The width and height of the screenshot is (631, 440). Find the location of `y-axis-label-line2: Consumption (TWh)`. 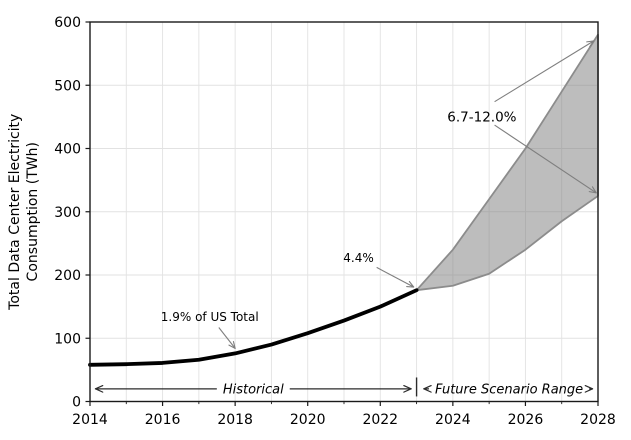

y-axis-label-line2: Consumption (TWh) is located at coordinates (33, 211).